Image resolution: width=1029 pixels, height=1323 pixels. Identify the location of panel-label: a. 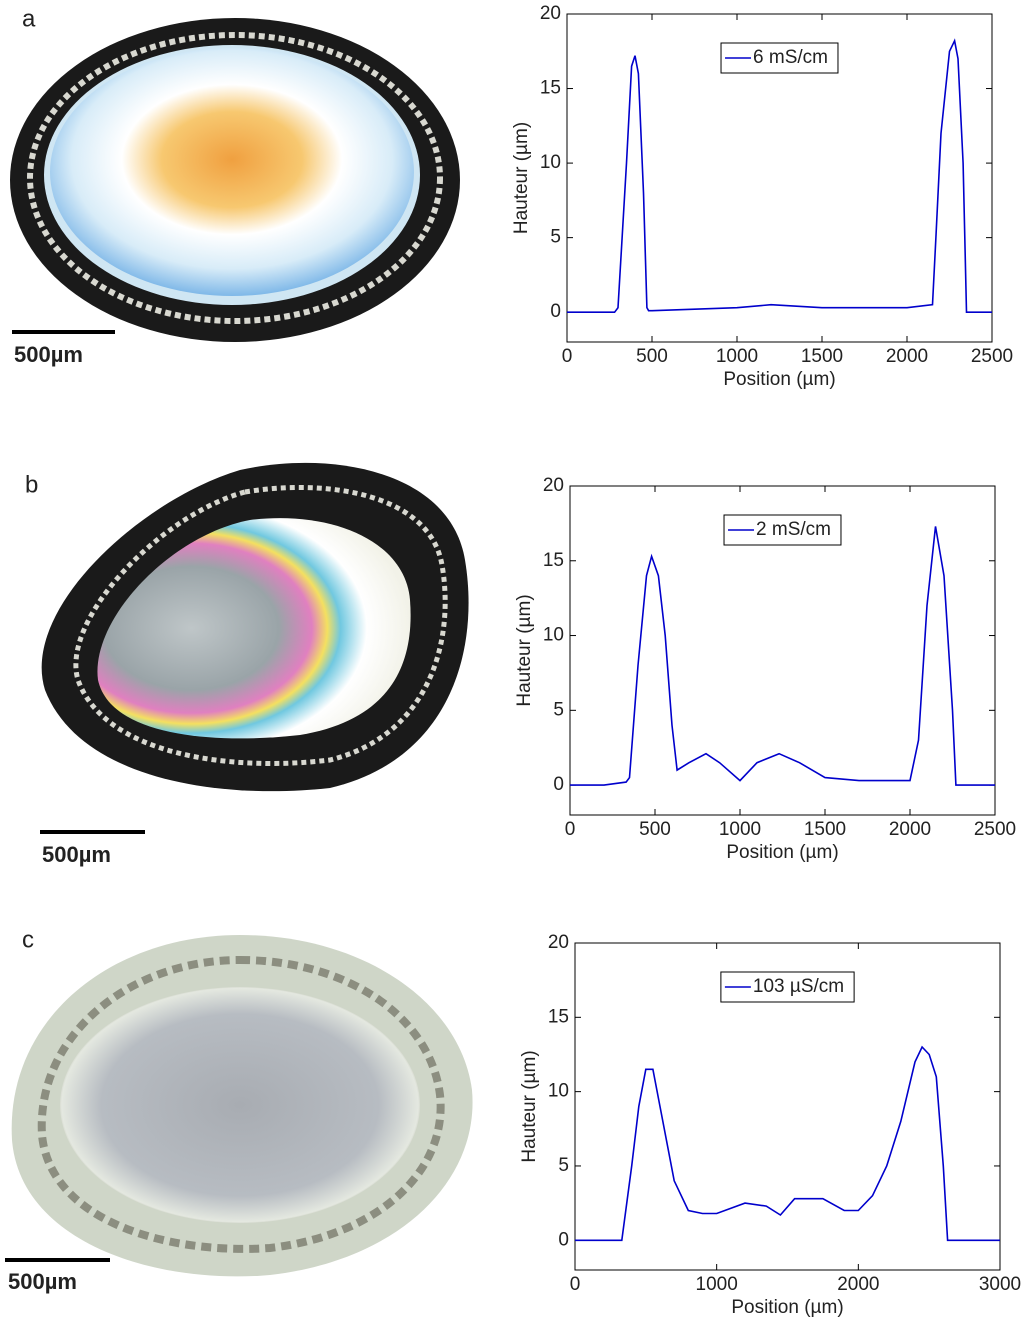
(29, 18).